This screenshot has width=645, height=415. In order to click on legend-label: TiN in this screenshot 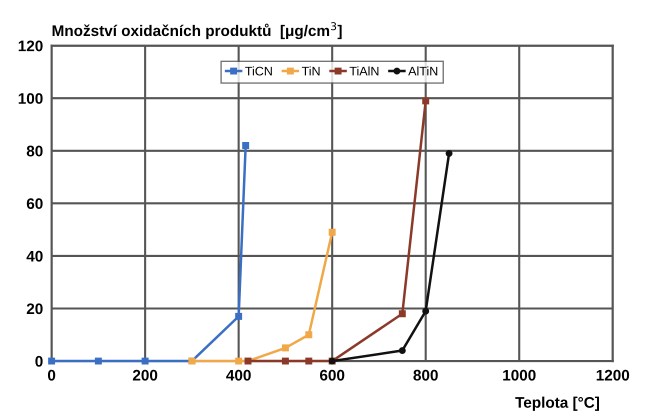, I will do `click(311, 71)`.